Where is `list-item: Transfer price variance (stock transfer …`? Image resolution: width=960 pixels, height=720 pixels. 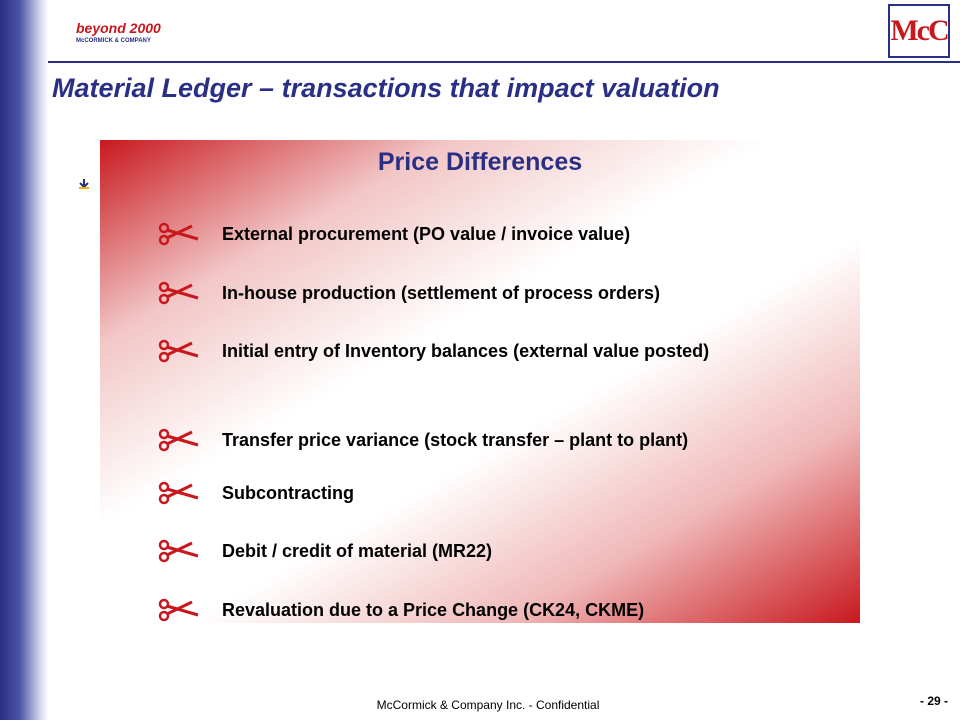
list-item: Transfer price variance (stock transfer … is located at coordinates (455, 440).